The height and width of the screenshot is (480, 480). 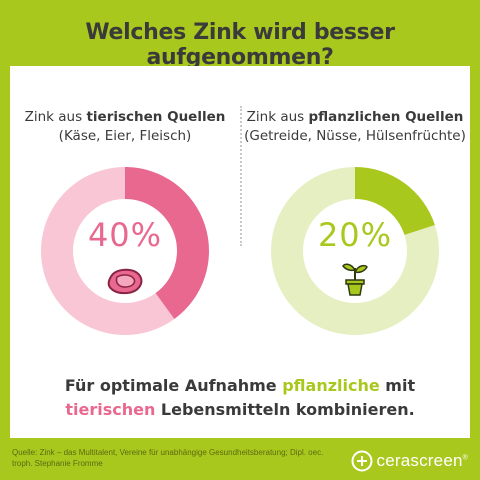 I want to click on bottom-line1-b: mit, so click(x=397, y=385).